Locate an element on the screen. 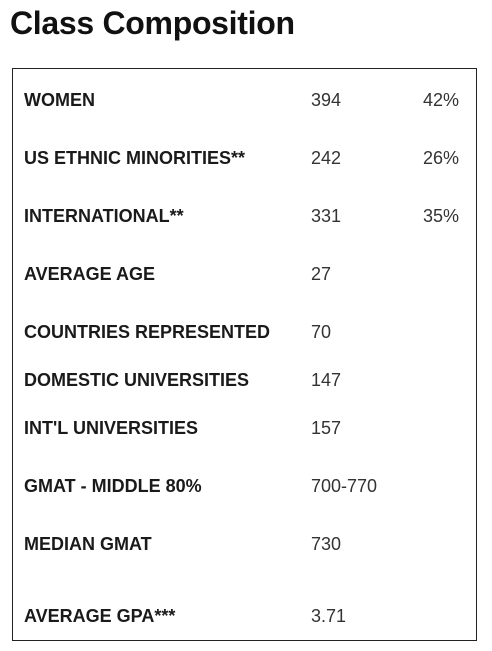 Image resolution: width=492 pixels, height=651 pixels. row-value: 157 is located at coordinates (326, 428).